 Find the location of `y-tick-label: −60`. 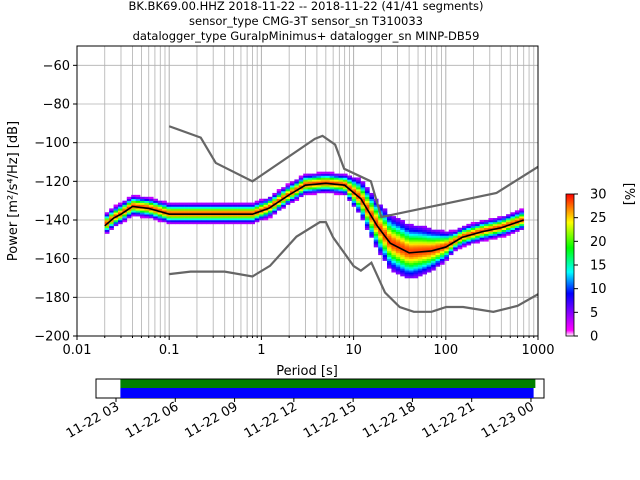

y-tick-label: −60 is located at coordinates (56, 66).